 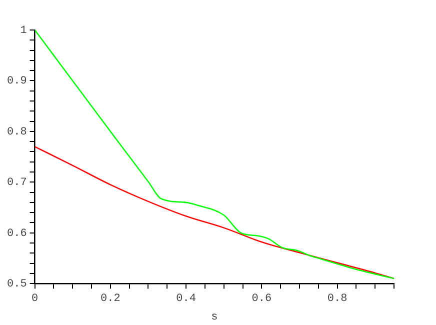 I want to click on y-tick-label: 0.7, so click(x=16, y=183).